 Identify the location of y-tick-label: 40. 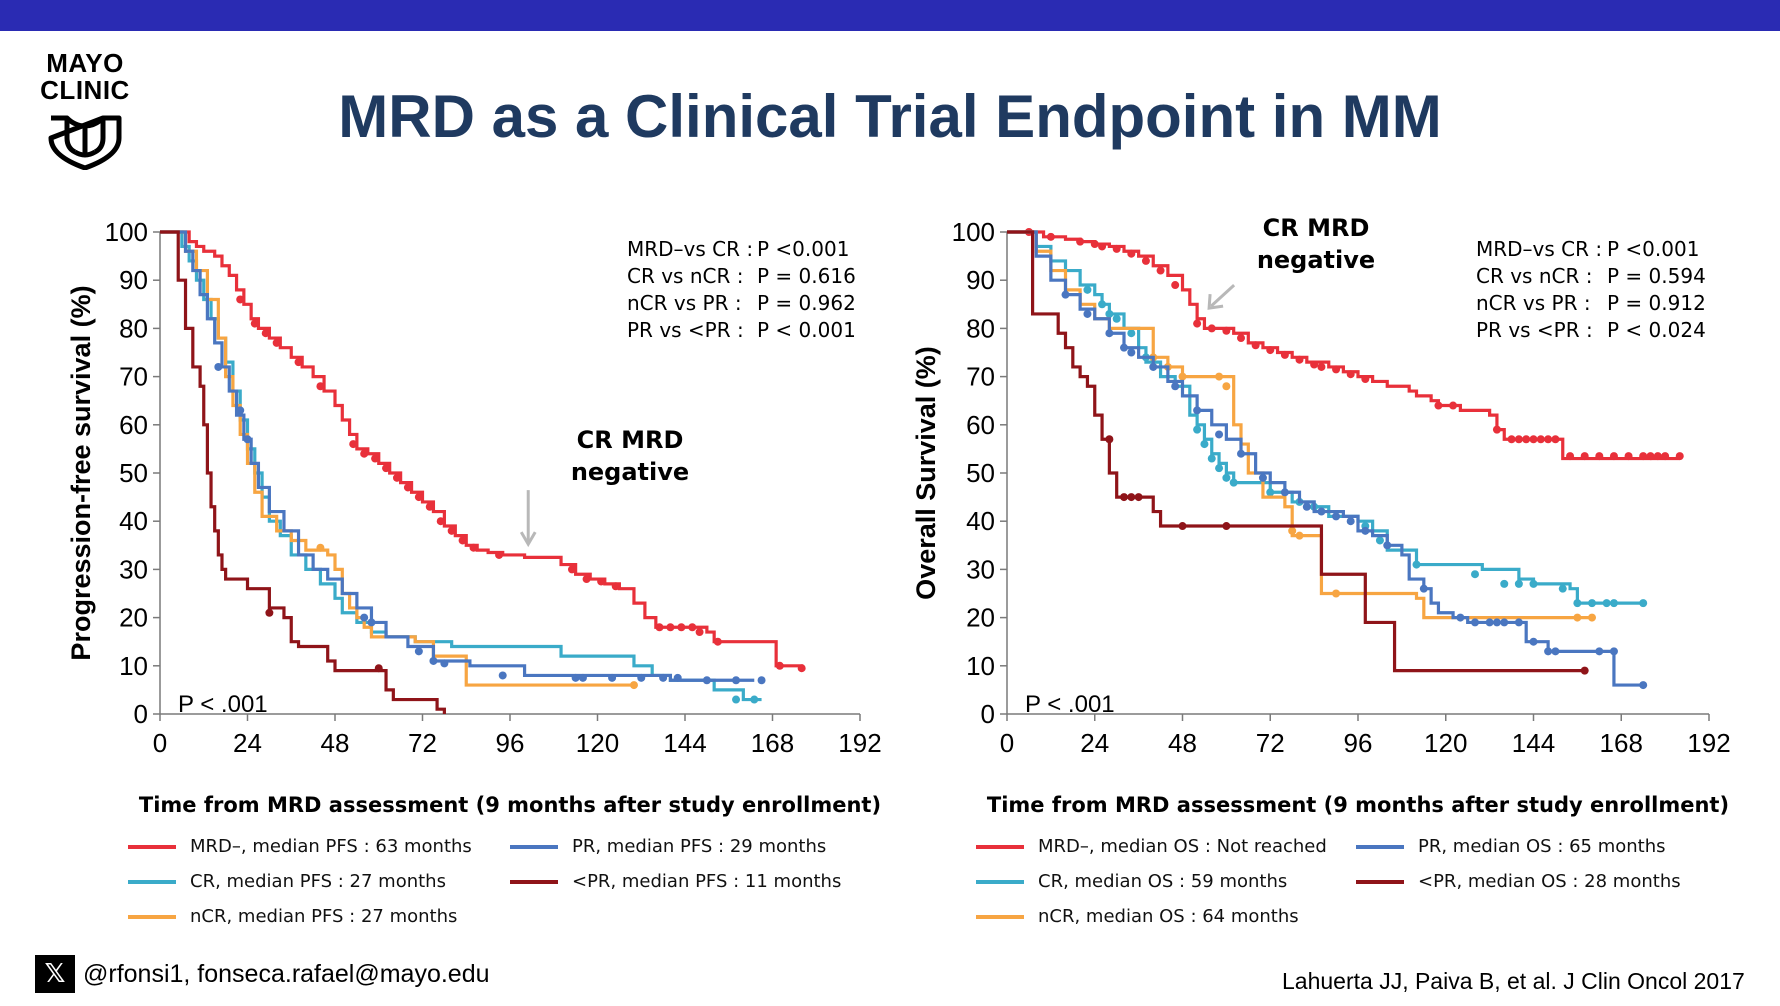
(980, 521).